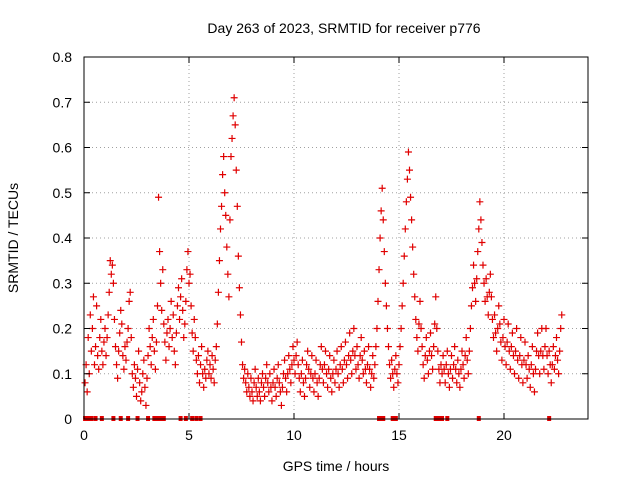  Describe the element at coordinates (63, 238) in the screenshot. I see `y-tick-label: 0.4` at that location.